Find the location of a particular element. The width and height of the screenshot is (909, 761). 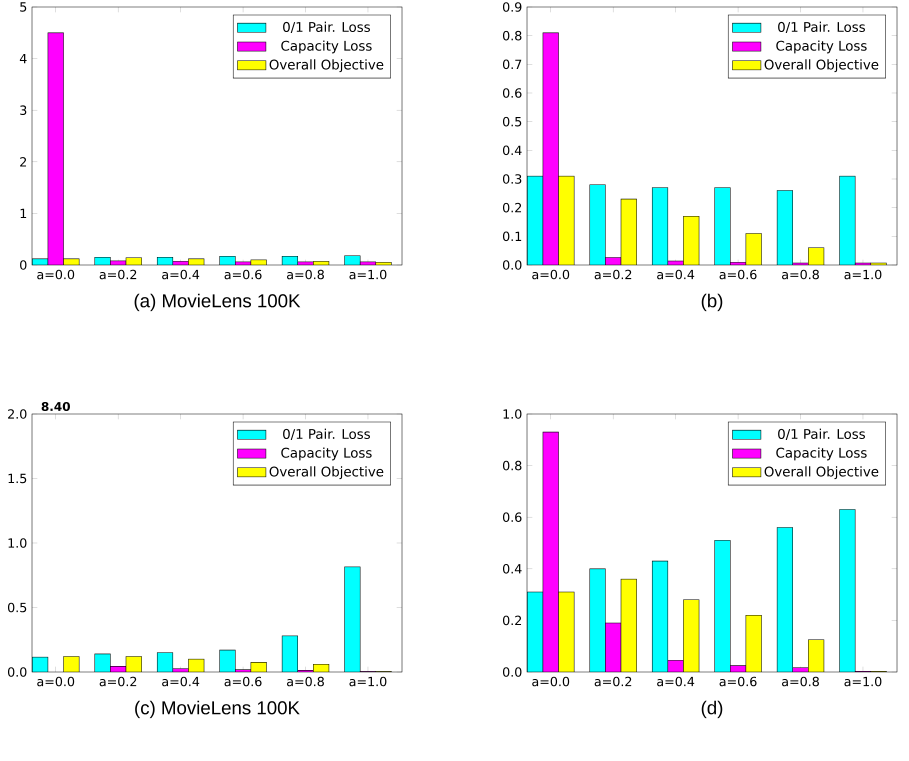

text: (a) MovieLens 100K is located at coordinates (217, 303).